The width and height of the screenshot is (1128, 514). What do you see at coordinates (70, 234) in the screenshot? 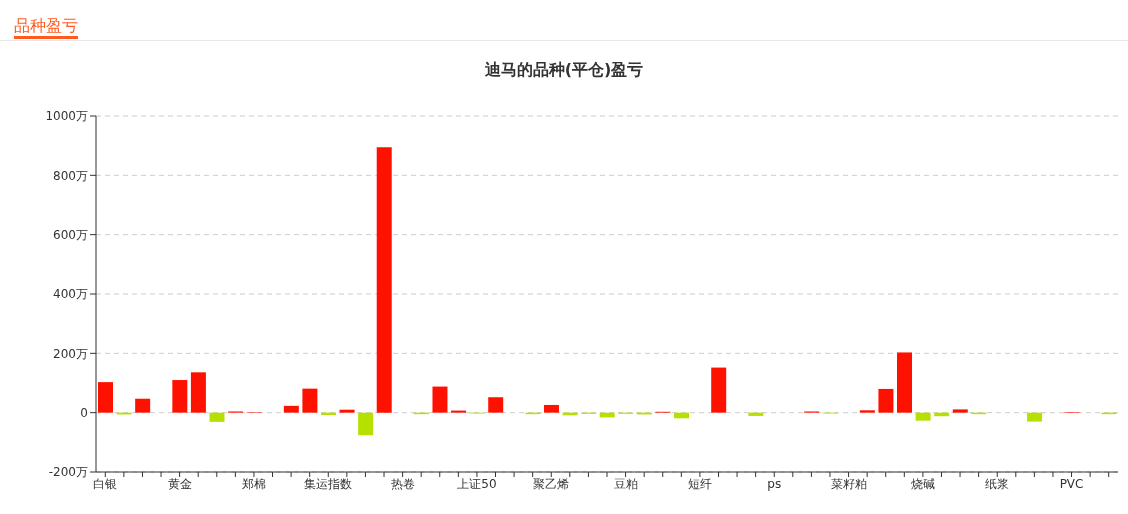
I see `y-tick-label: 600万` at bounding box center [70, 234].